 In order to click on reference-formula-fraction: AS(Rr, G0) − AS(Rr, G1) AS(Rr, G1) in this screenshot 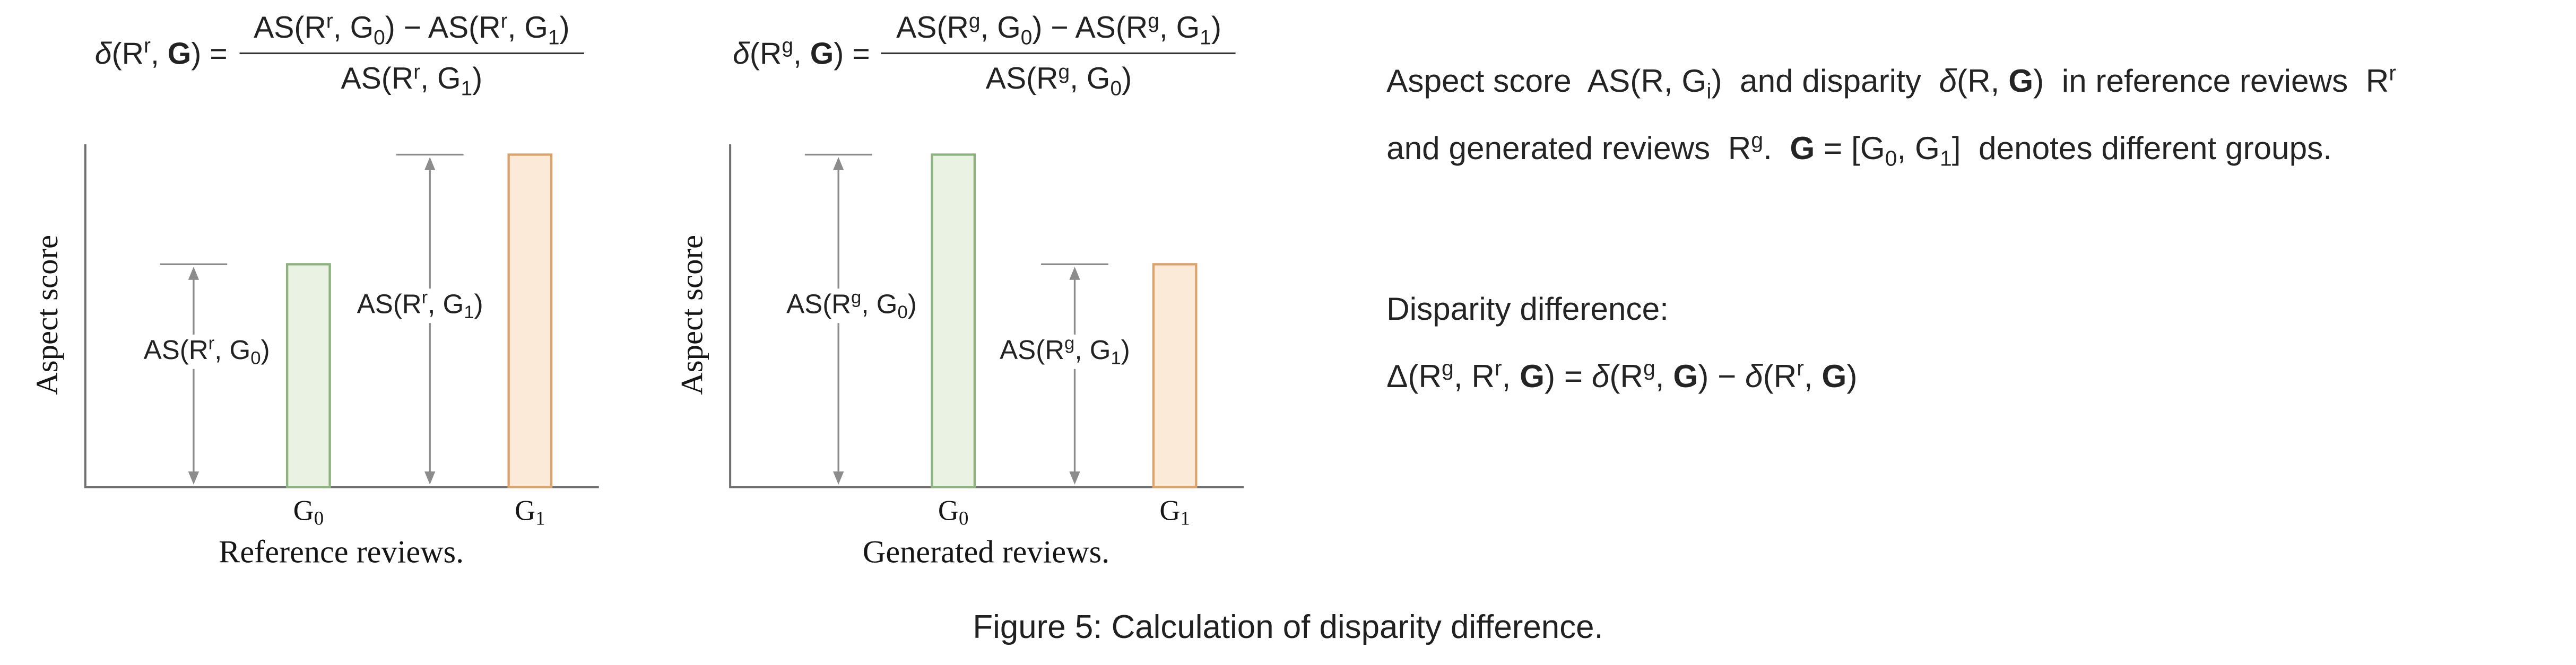, I will do `click(412, 55)`.